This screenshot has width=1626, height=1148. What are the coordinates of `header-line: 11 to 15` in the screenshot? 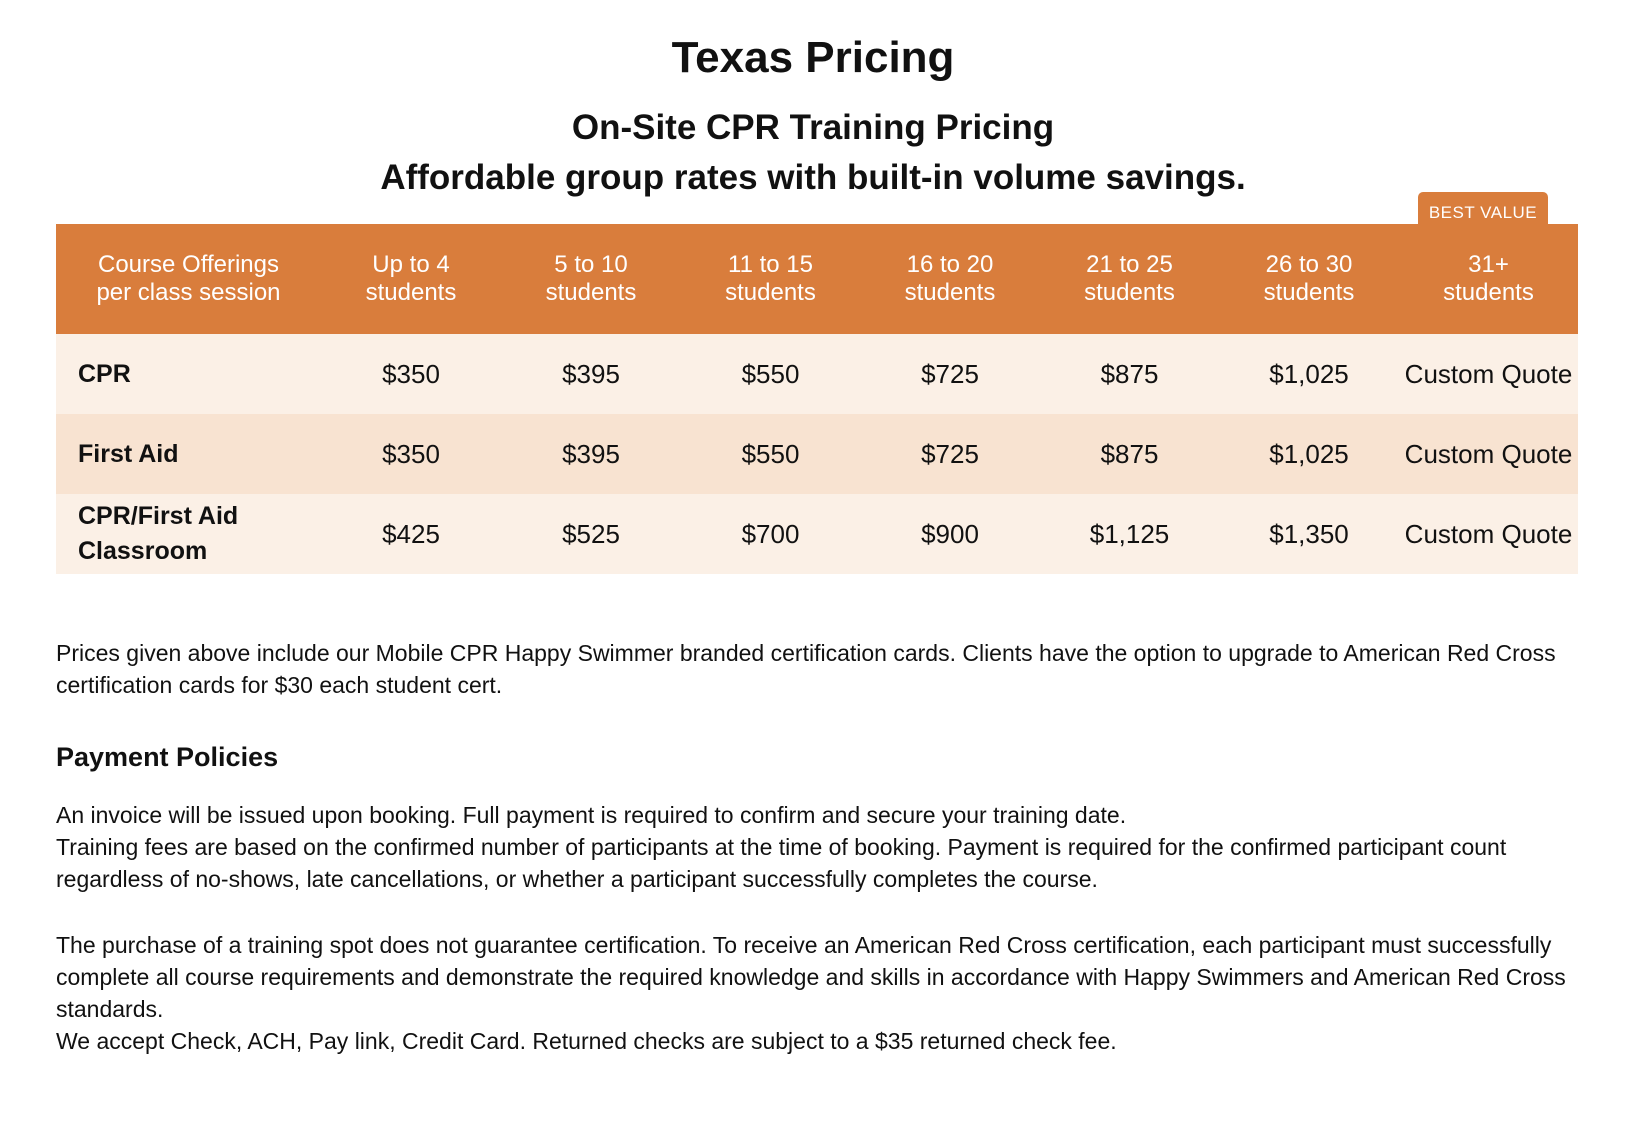 It's located at (770, 264).